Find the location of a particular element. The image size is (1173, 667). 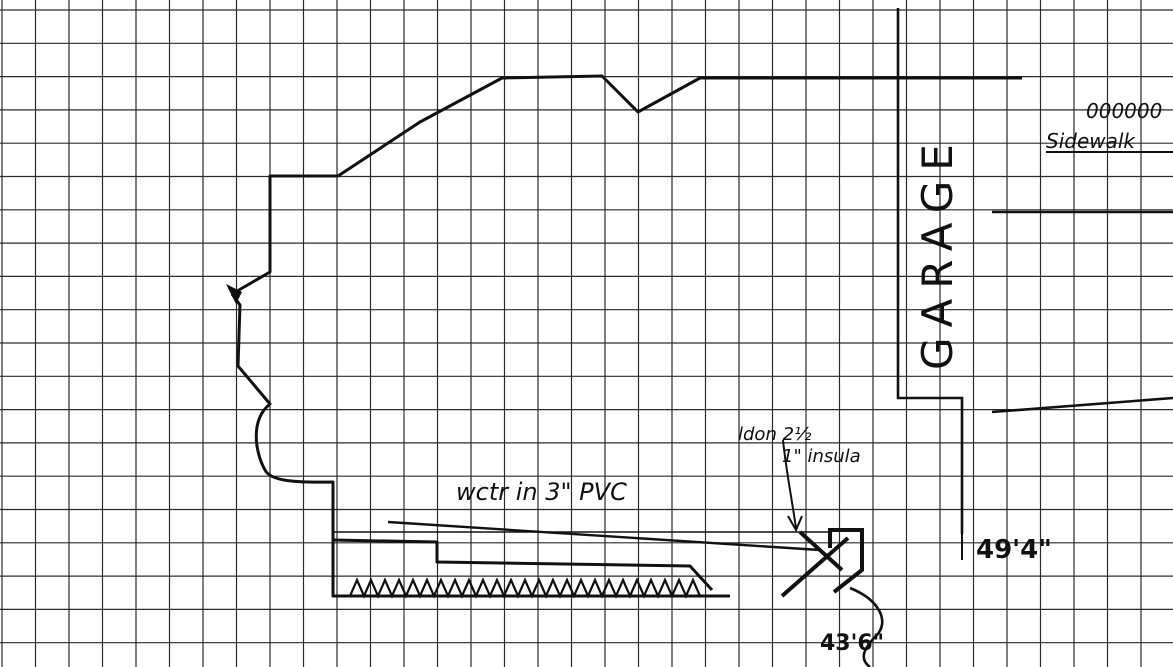

sidewalk-scribble: 000000 is located at coordinates (1124, 111).